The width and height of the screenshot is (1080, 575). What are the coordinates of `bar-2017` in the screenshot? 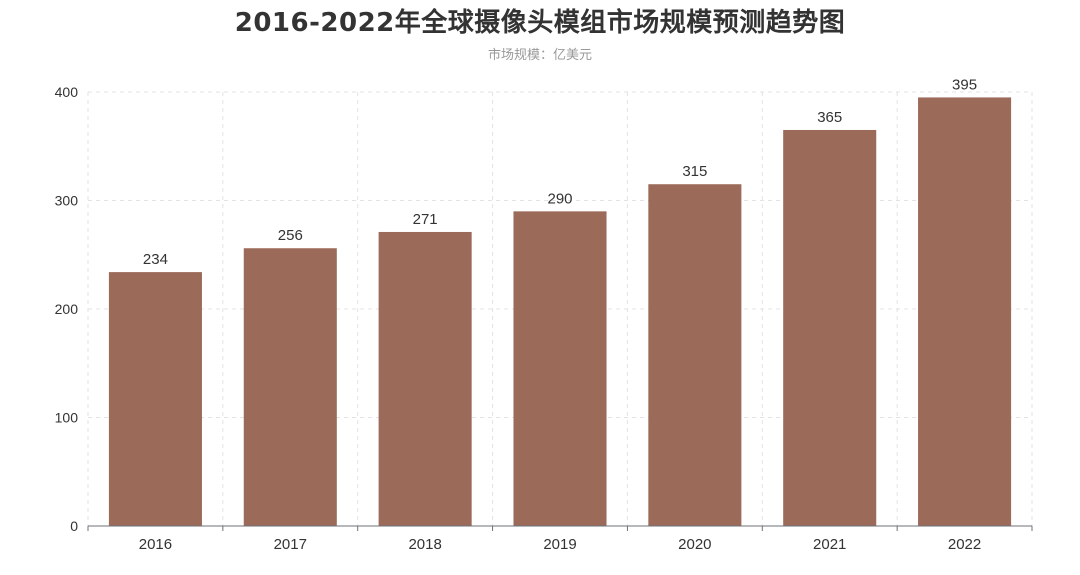 It's located at (290, 387).